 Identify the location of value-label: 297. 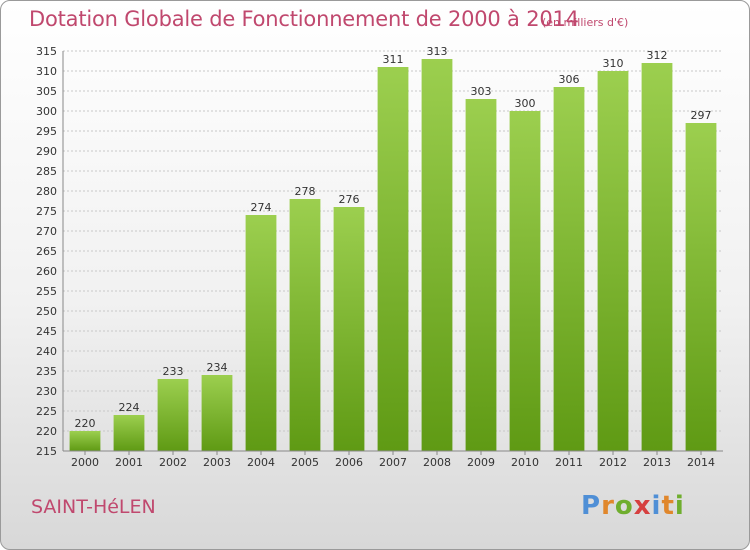
(701, 115).